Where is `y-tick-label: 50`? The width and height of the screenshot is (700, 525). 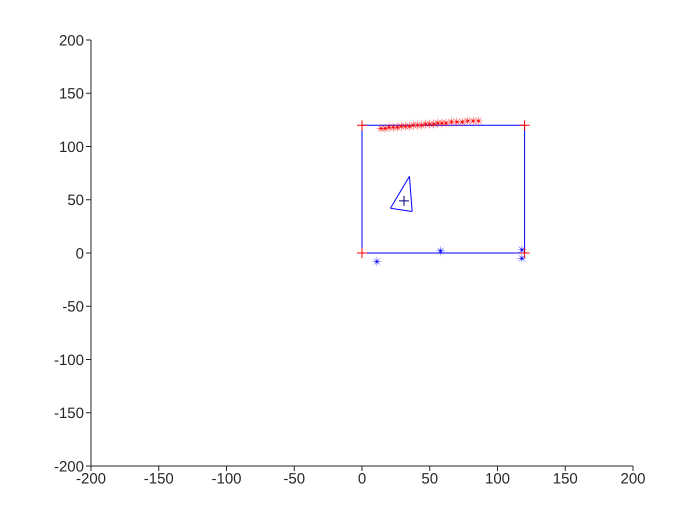
y-tick-label: 50 is located at coordinates (75, 201).